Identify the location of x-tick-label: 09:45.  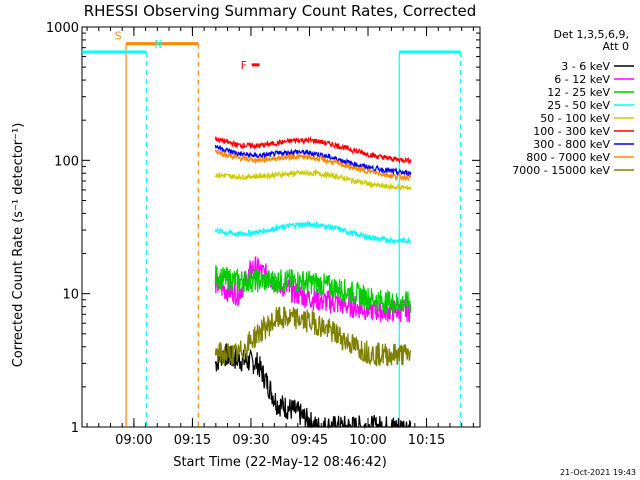
(309, 440).